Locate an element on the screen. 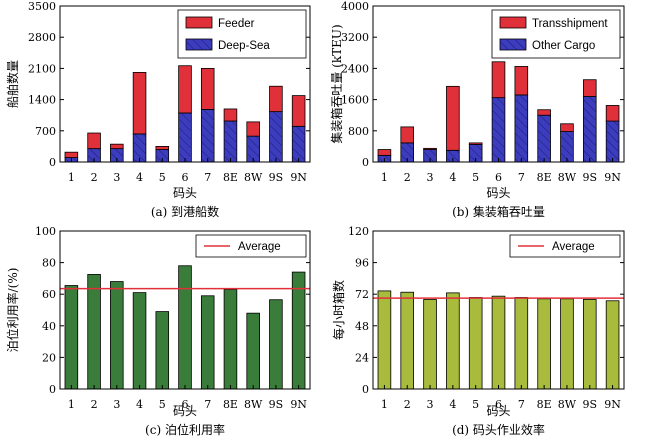 The width and height of the screenshot is (650, 441). y-tick-label: 100 is located at coordinates (45, 231).